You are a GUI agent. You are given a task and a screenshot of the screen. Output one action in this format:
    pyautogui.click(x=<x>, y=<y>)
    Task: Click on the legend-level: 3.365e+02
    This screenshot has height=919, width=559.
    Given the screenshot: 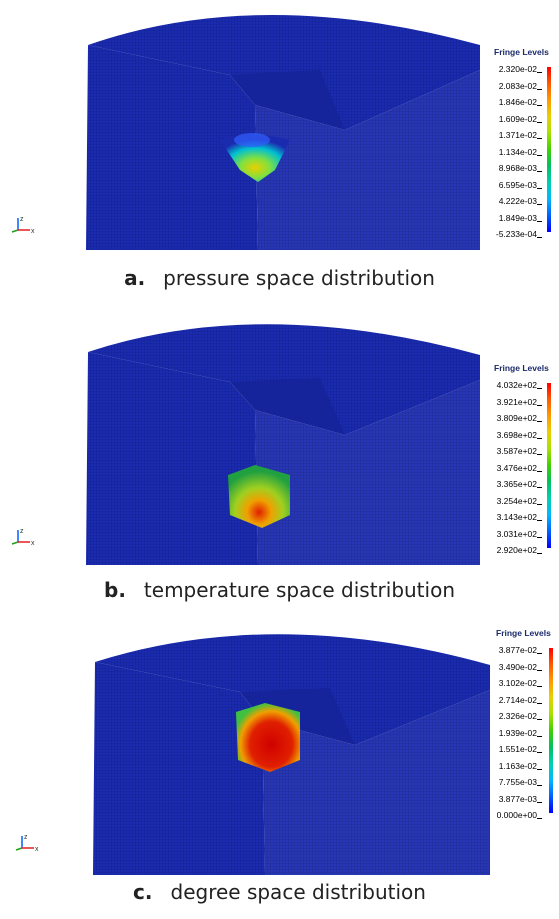 What is the action you would take?
    pyautogui.click(x=524, y=486)
    